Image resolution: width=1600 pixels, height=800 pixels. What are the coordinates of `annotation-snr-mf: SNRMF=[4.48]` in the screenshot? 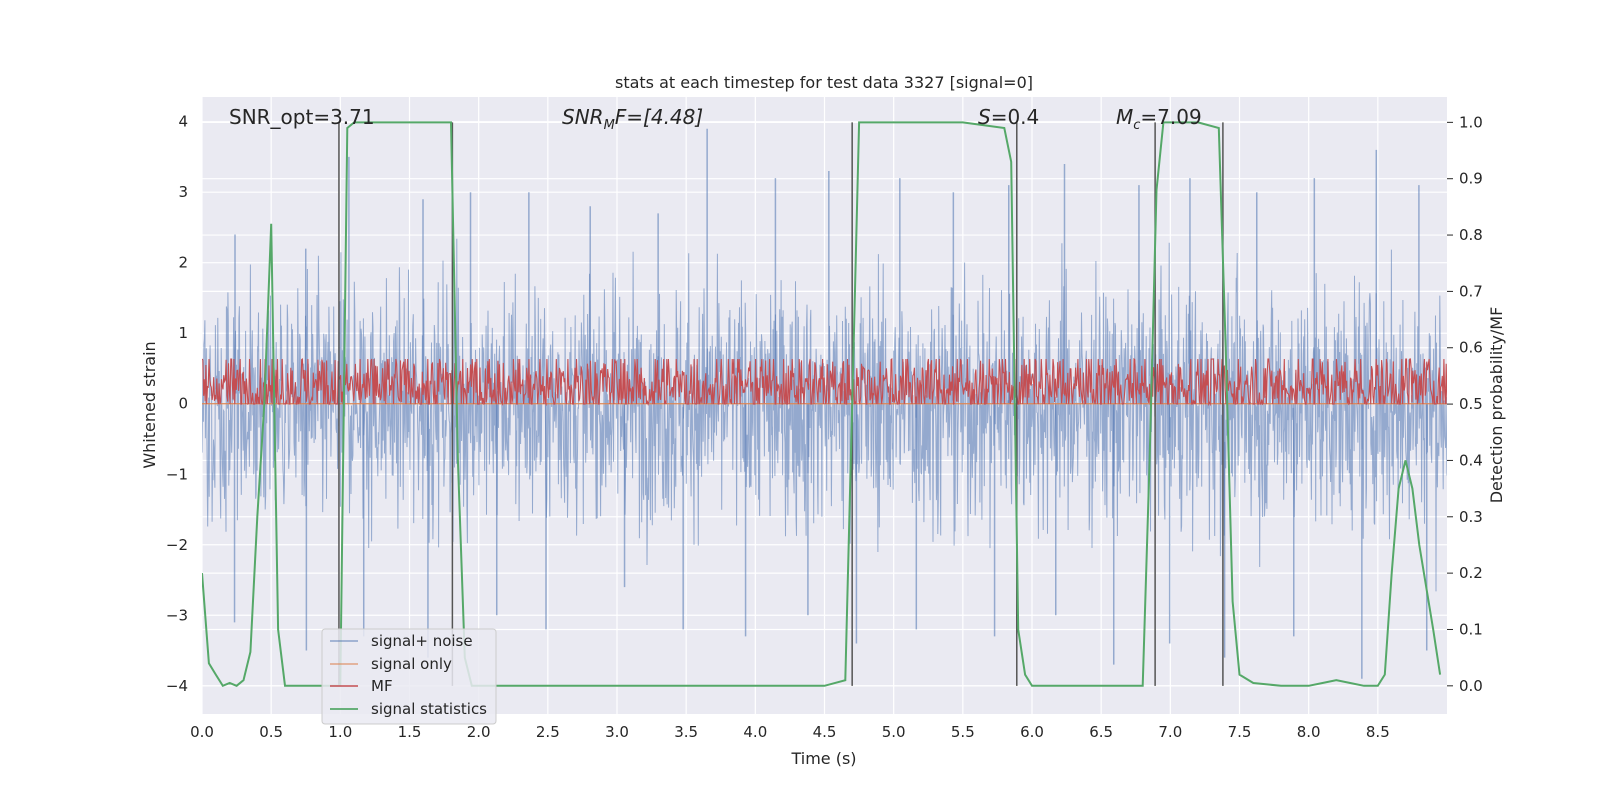 It's located at (632, 119).